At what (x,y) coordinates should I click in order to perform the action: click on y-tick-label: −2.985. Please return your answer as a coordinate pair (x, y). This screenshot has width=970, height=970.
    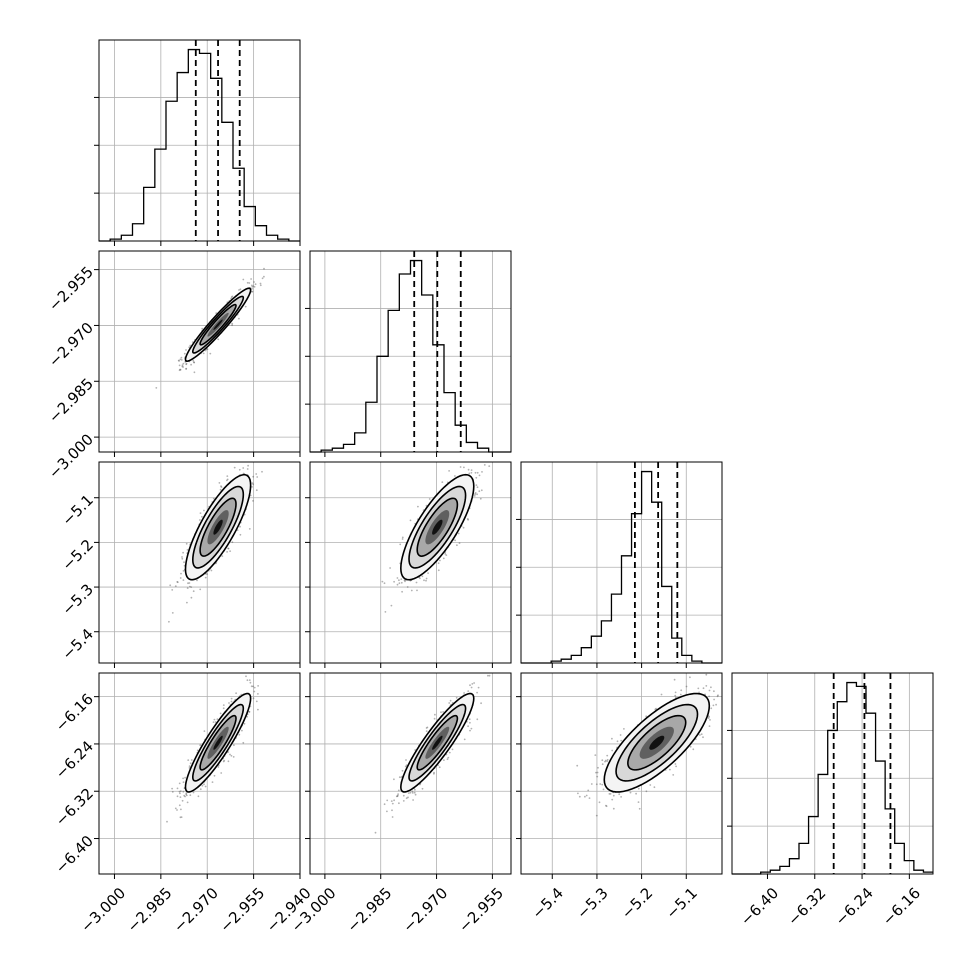
    Looking at the image, I should click on (71, 401).